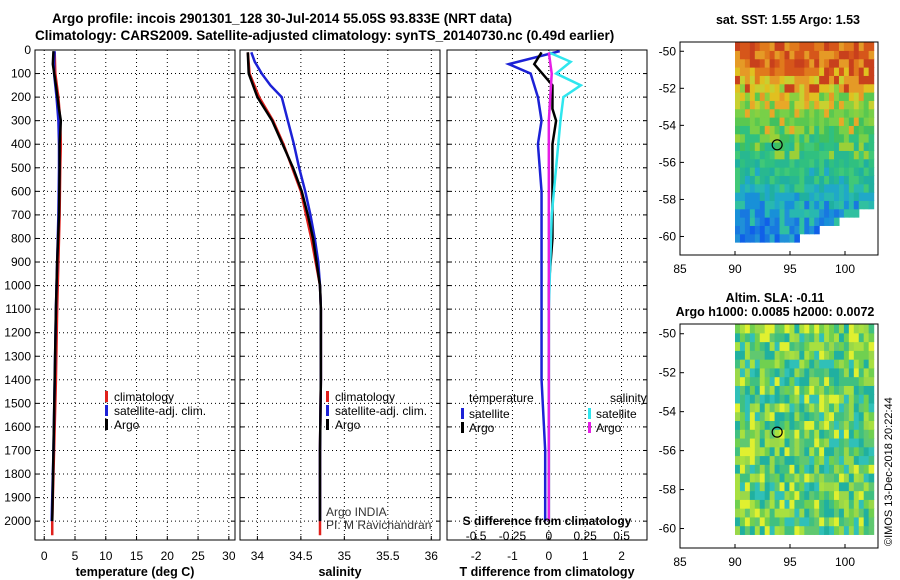 The image size is (900, 580). I want to click on sst_map-xtick-label: 85, so click(680, 269).